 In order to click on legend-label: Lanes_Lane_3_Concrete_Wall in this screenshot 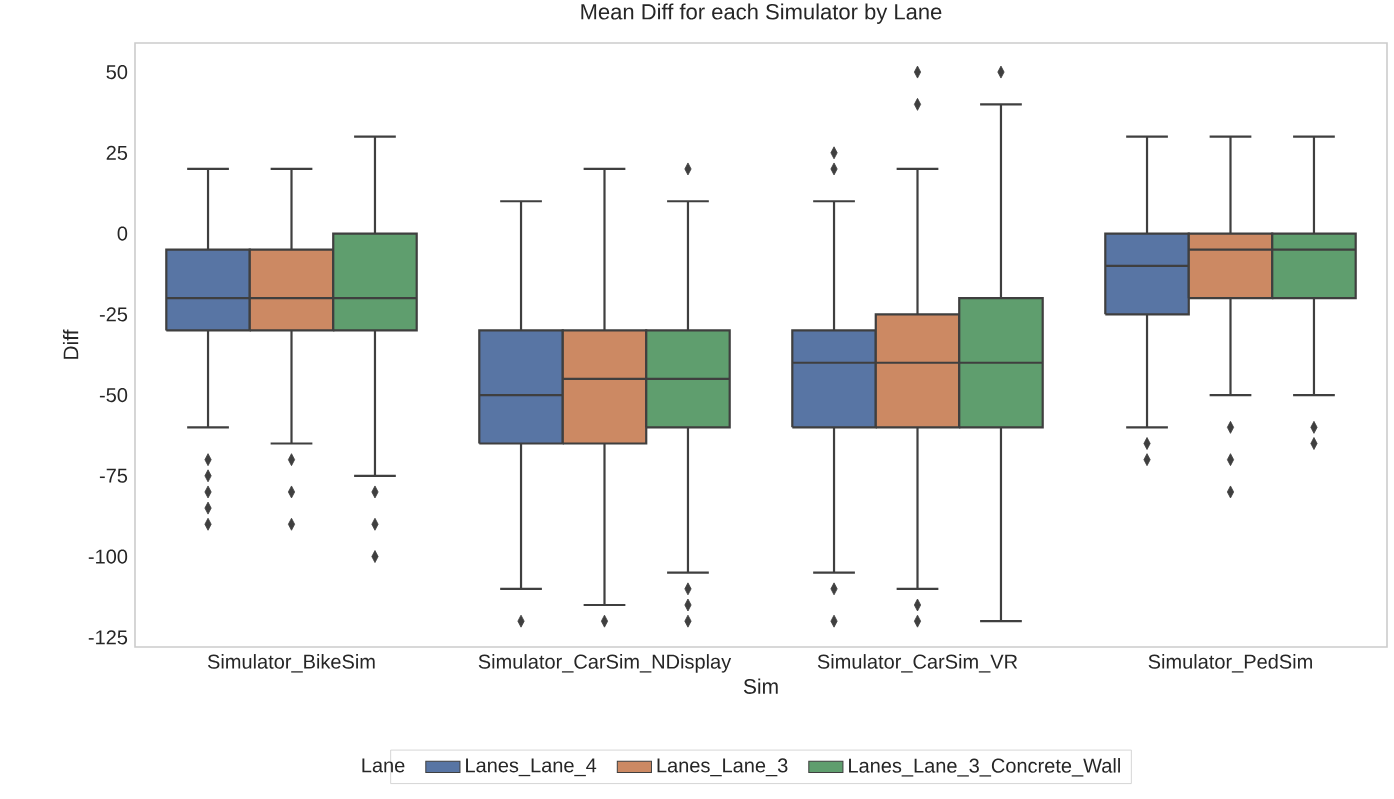, I will do `click(984, 767)`.